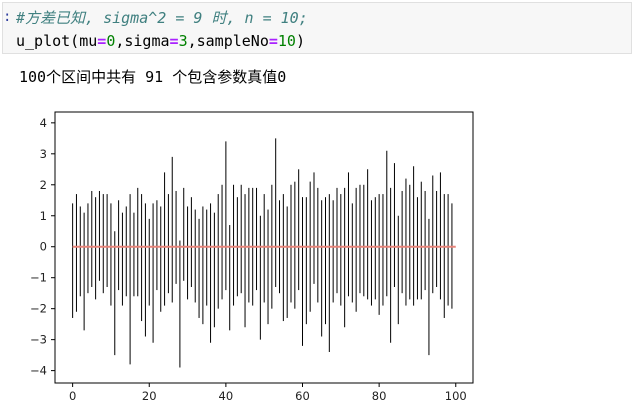 The height and width of the screenshot is (416, 636). I want to click on code-call-line: u_plot(mu=0,sigma=3,sampleNo=10), so click(160, 41).